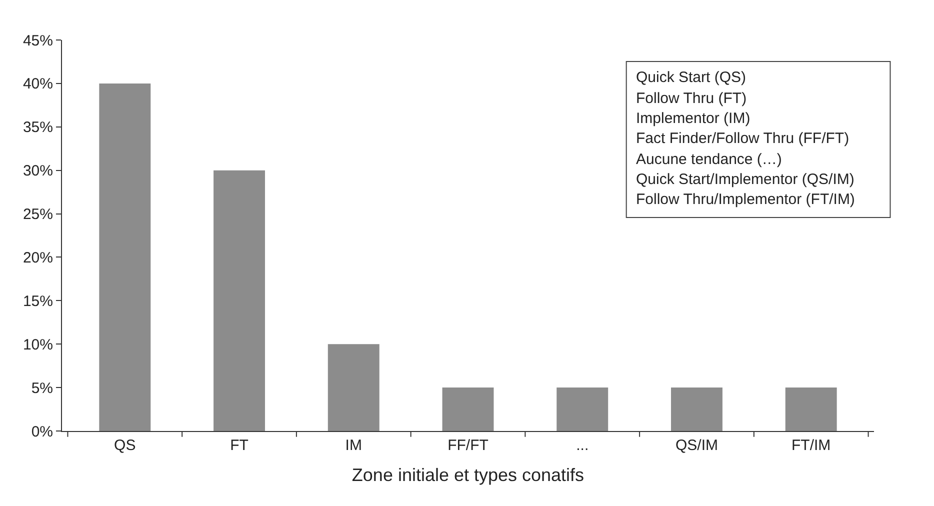 The height and width of the screenshot is (506, 934). I want to click on annotation: Follow Thru (FT), so click(691, 98).